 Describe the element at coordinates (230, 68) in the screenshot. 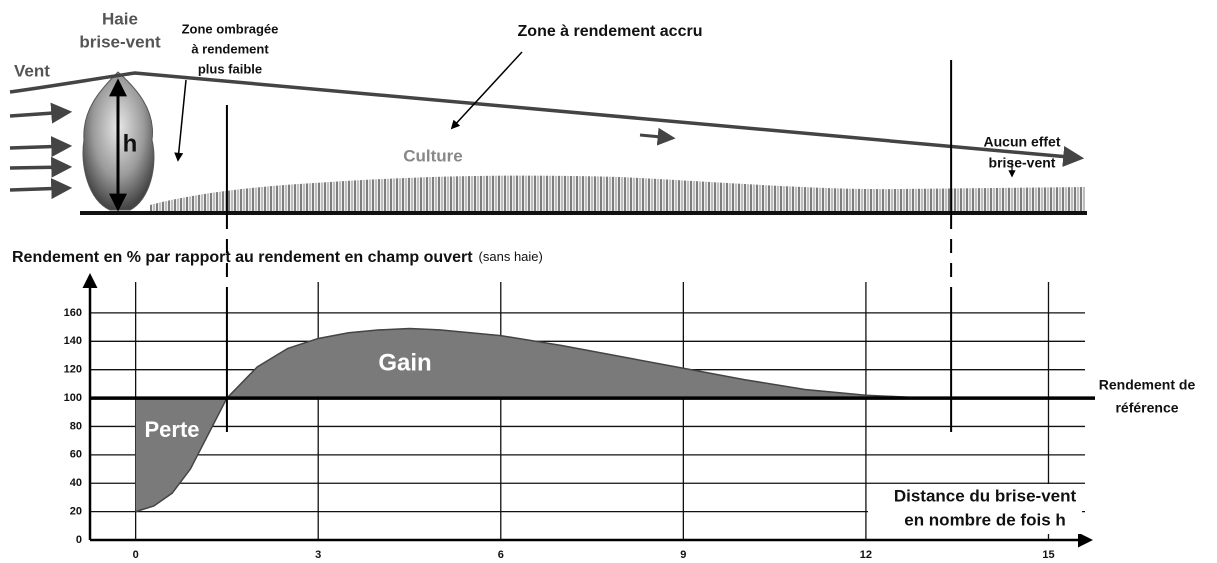

I see `shaded-zone-label: plus faible` at that location.